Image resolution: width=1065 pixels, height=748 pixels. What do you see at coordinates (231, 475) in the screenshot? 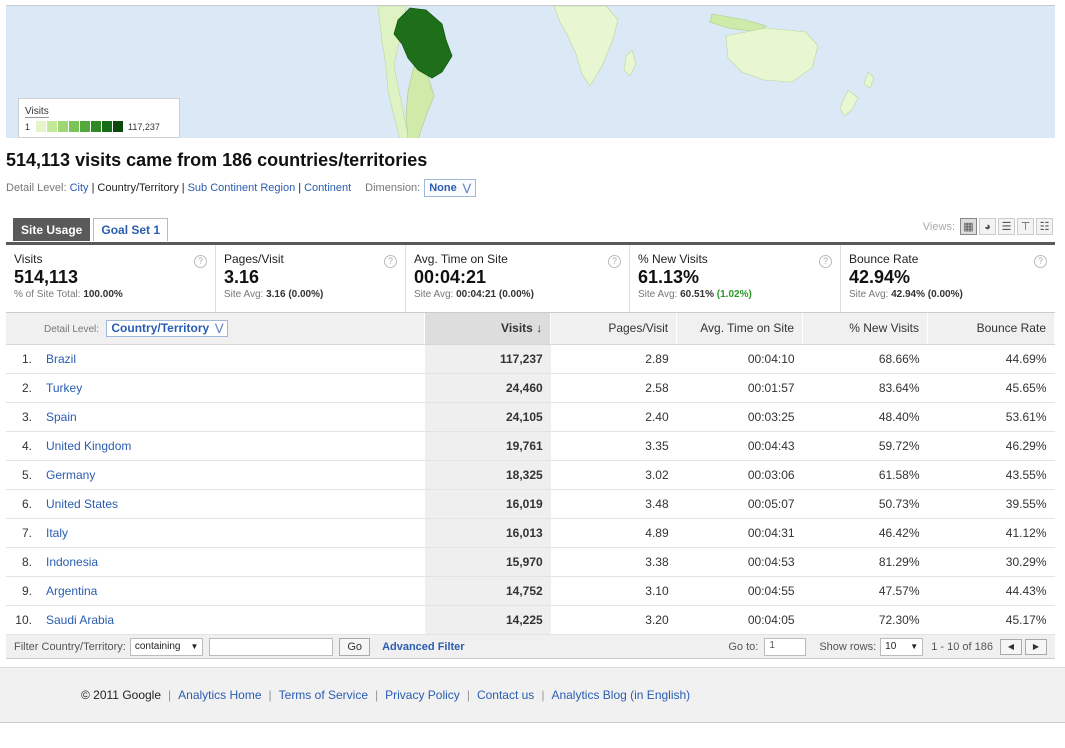
I see `country-link: Germany` at bounding box center [231, 475].